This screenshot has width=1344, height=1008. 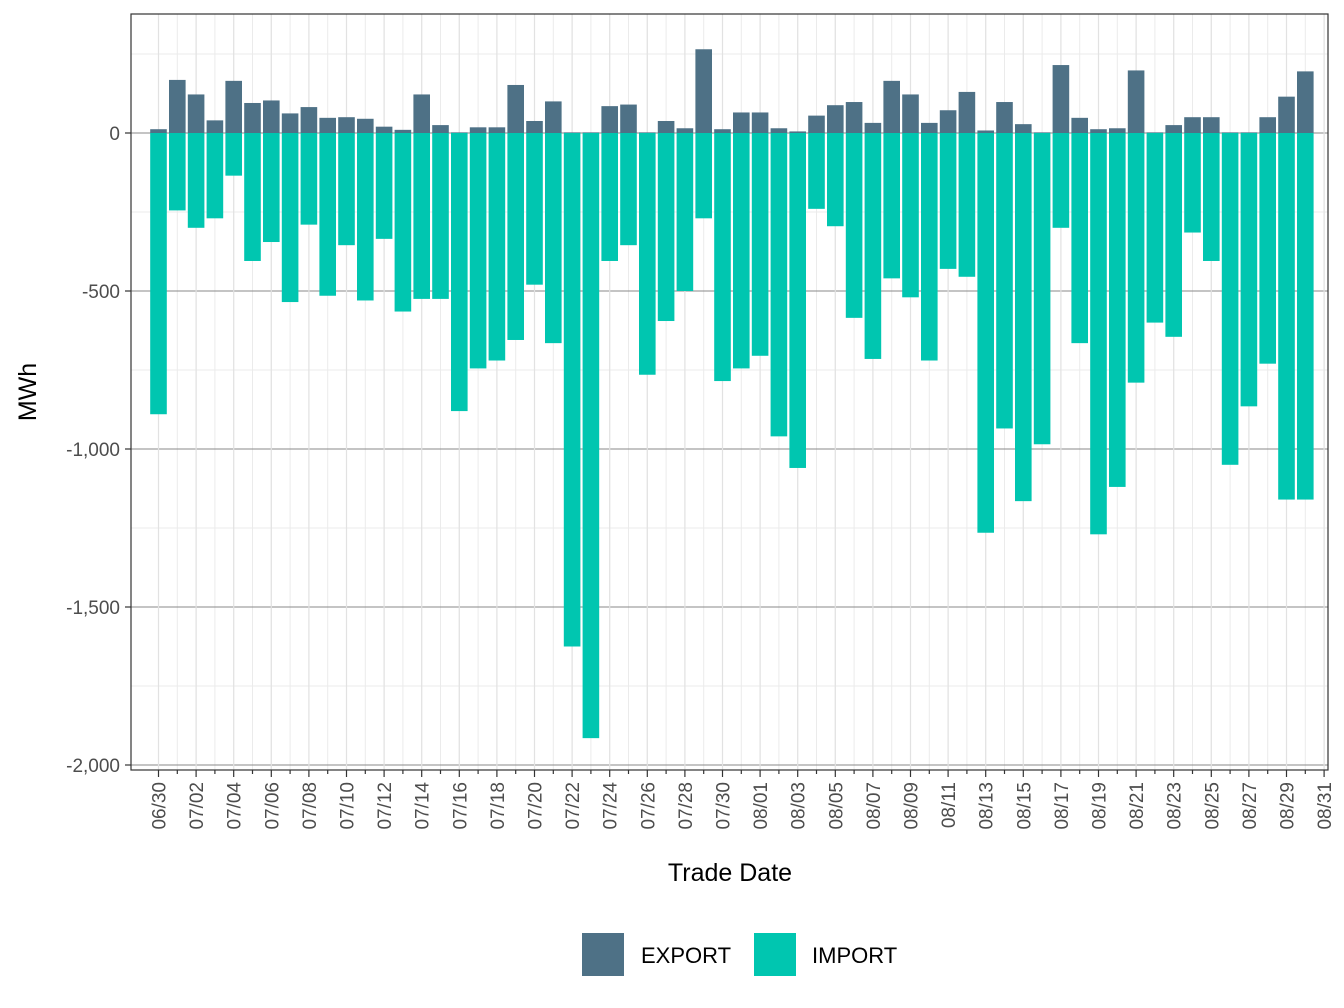 I want to click on x-tick-label: 07/22, so click(x=573, y=806).